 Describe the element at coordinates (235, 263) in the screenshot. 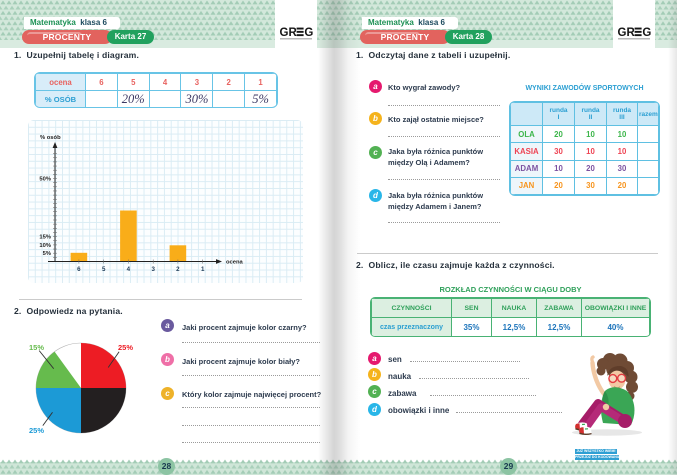

I see `svg-text: ocena` at that location.